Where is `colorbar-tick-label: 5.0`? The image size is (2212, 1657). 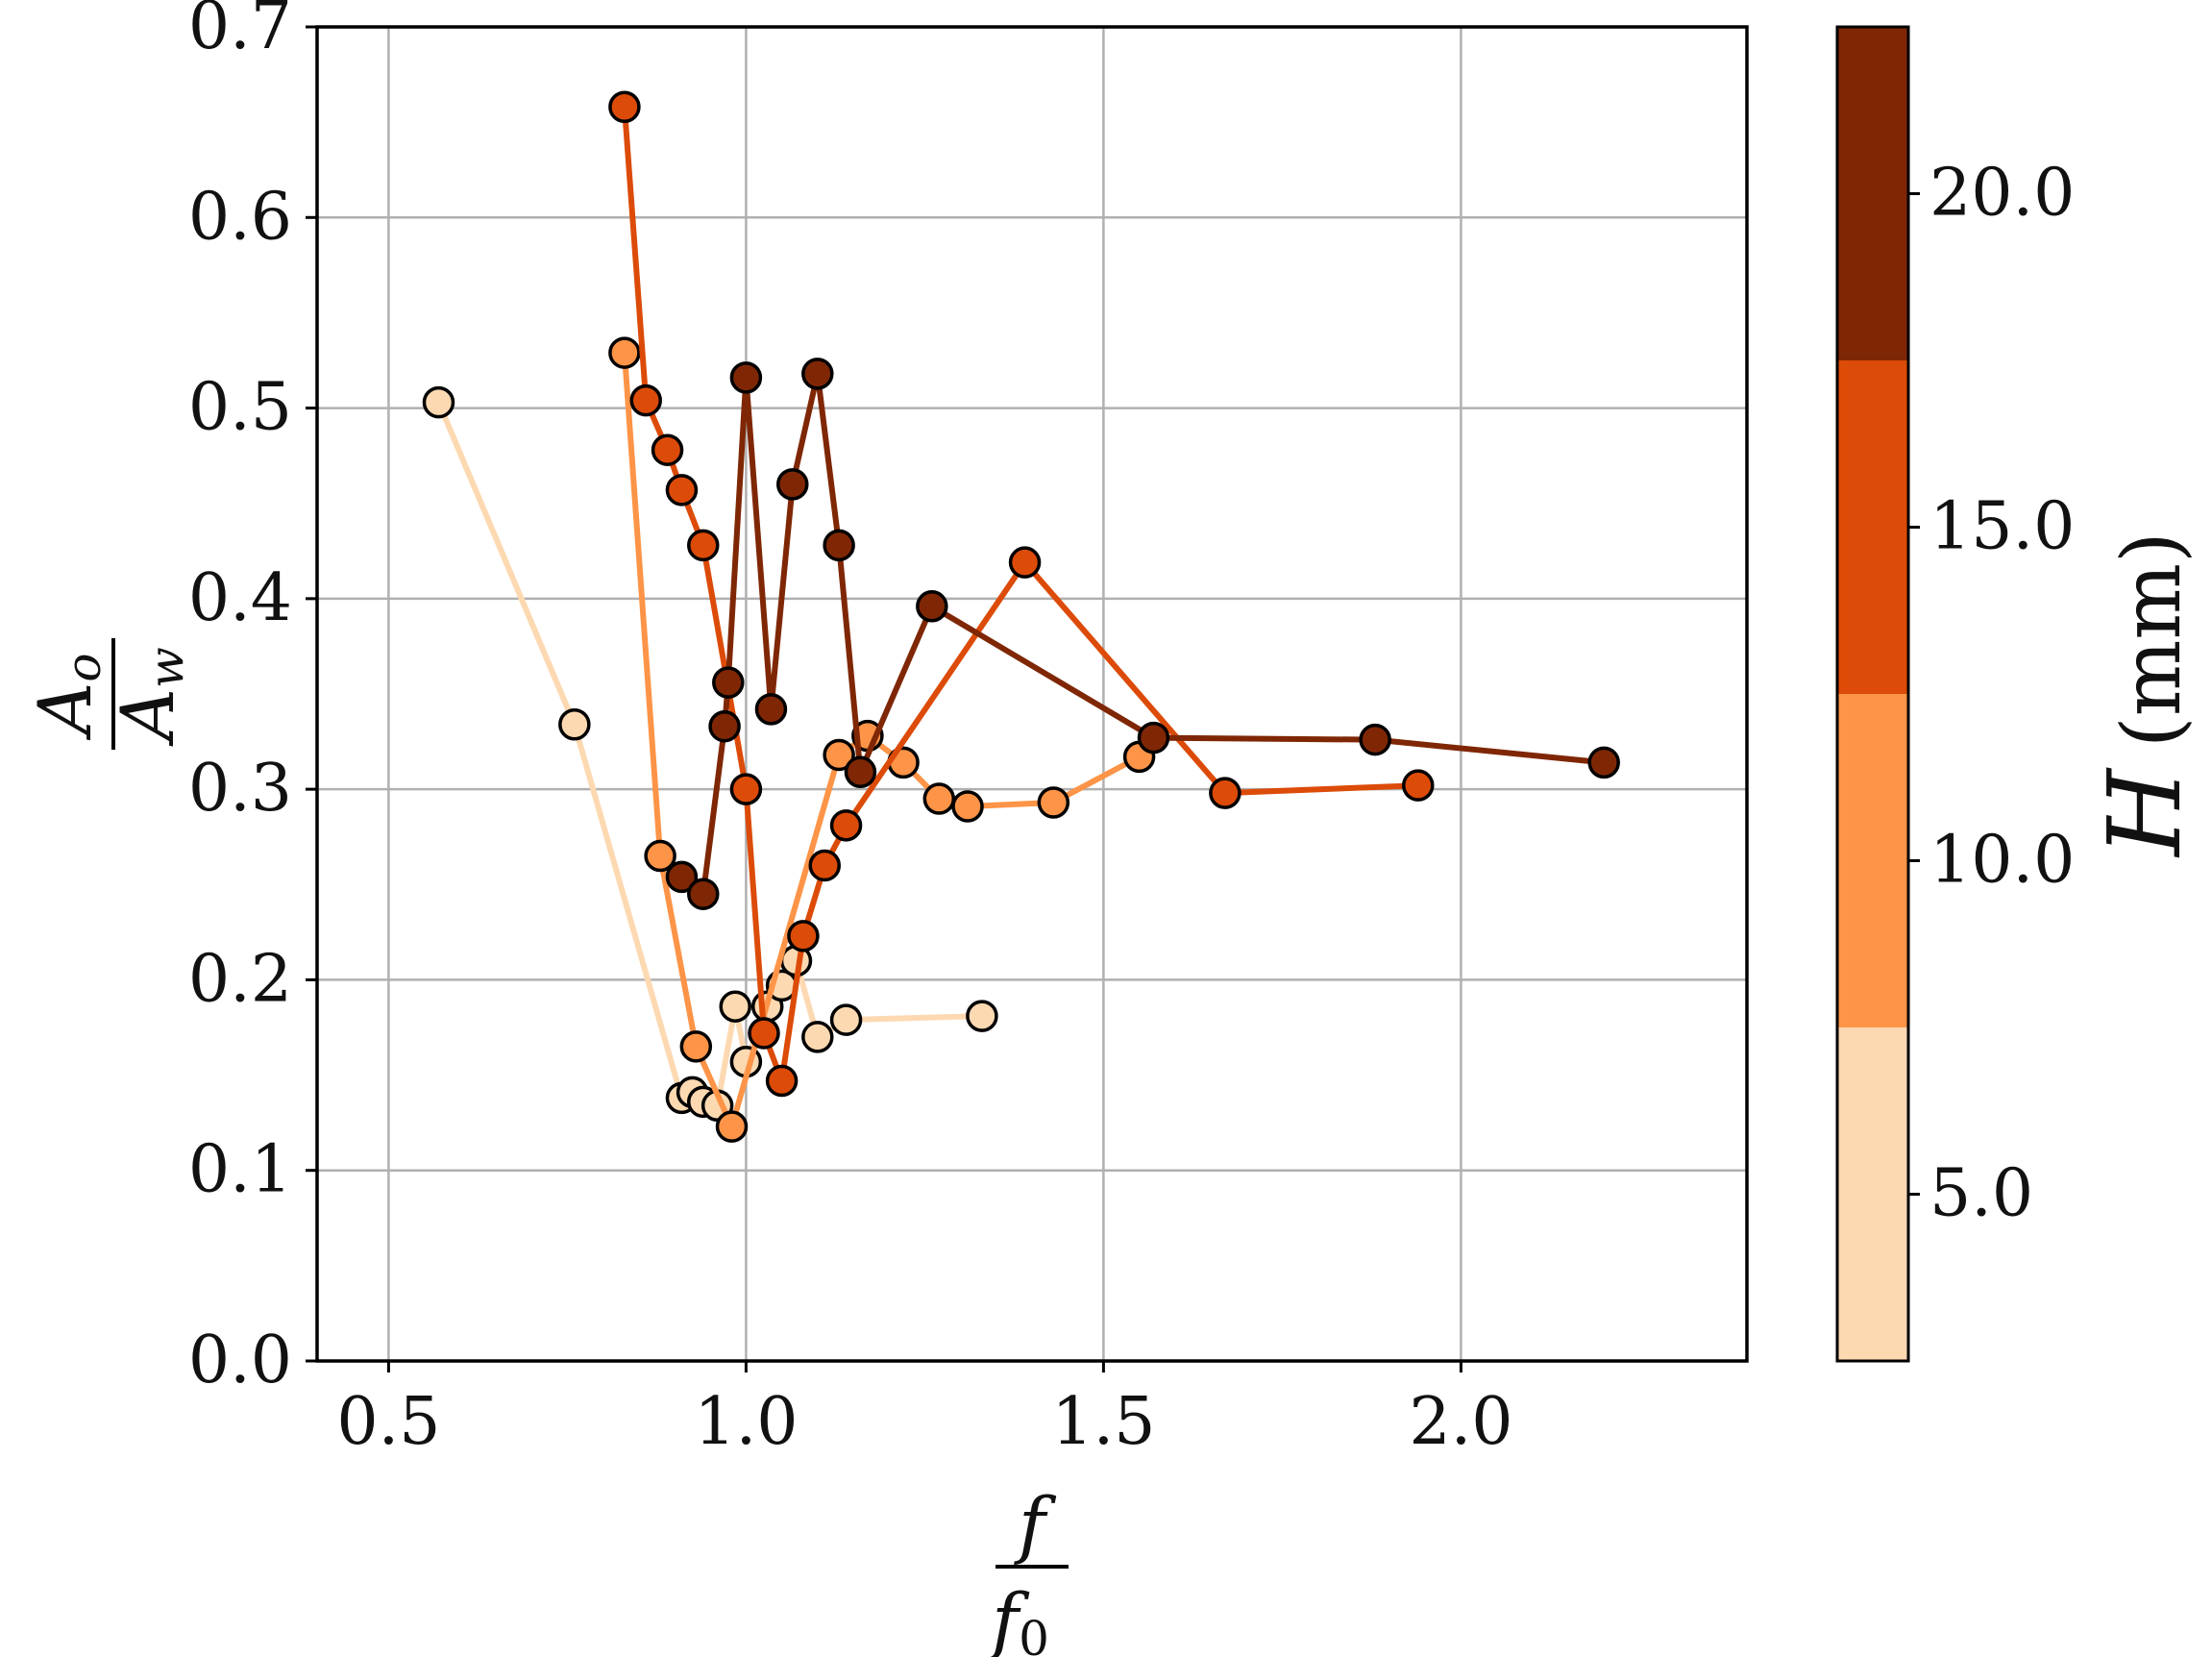
colorbar-tick-label: 5.0 is located at coordinates (1981, 1194).